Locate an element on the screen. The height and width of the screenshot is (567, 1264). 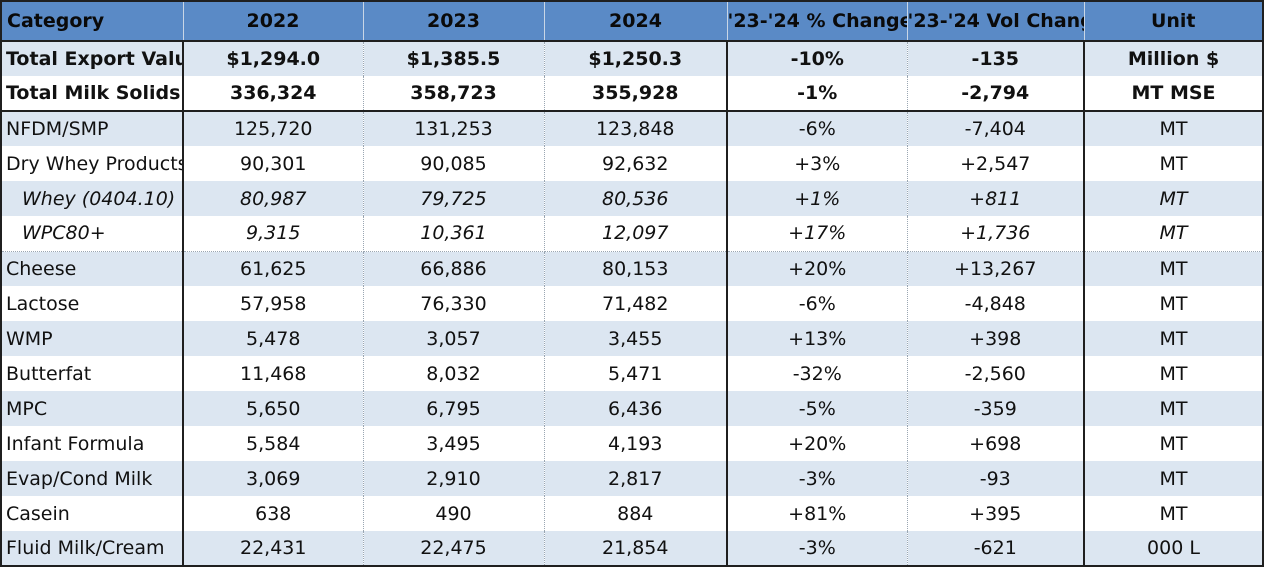
table-row: MPC 5,650 6,795 6,436 -5% -359 MT is located at coordinates (632, 408).